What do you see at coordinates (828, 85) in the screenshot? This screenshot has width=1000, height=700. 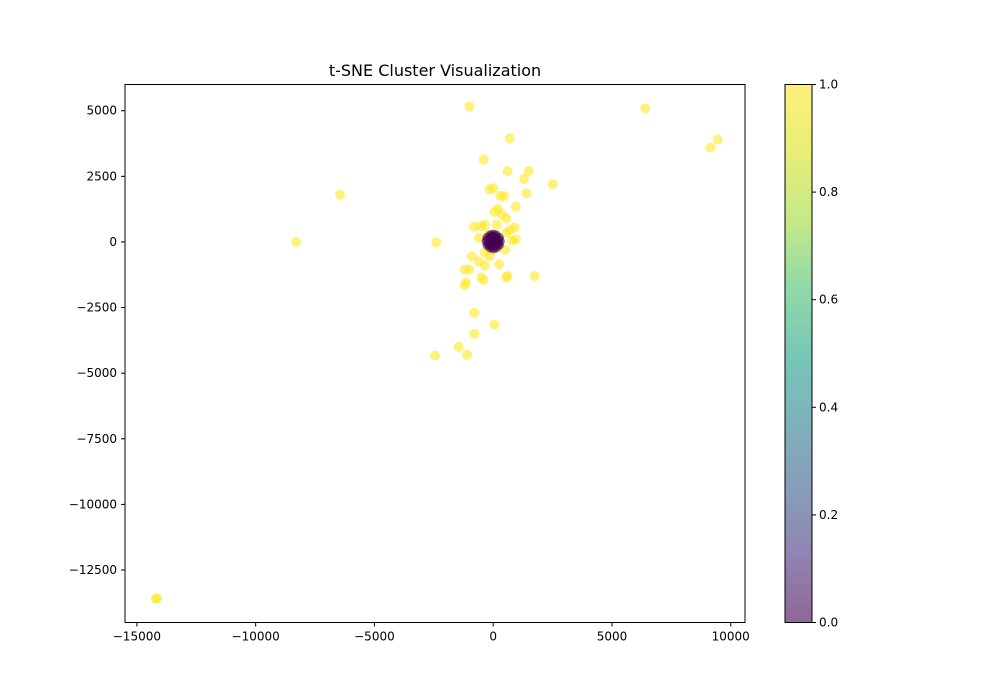 I see `colorbar-tick-label: 1.0` at bounding box center [828, 85].